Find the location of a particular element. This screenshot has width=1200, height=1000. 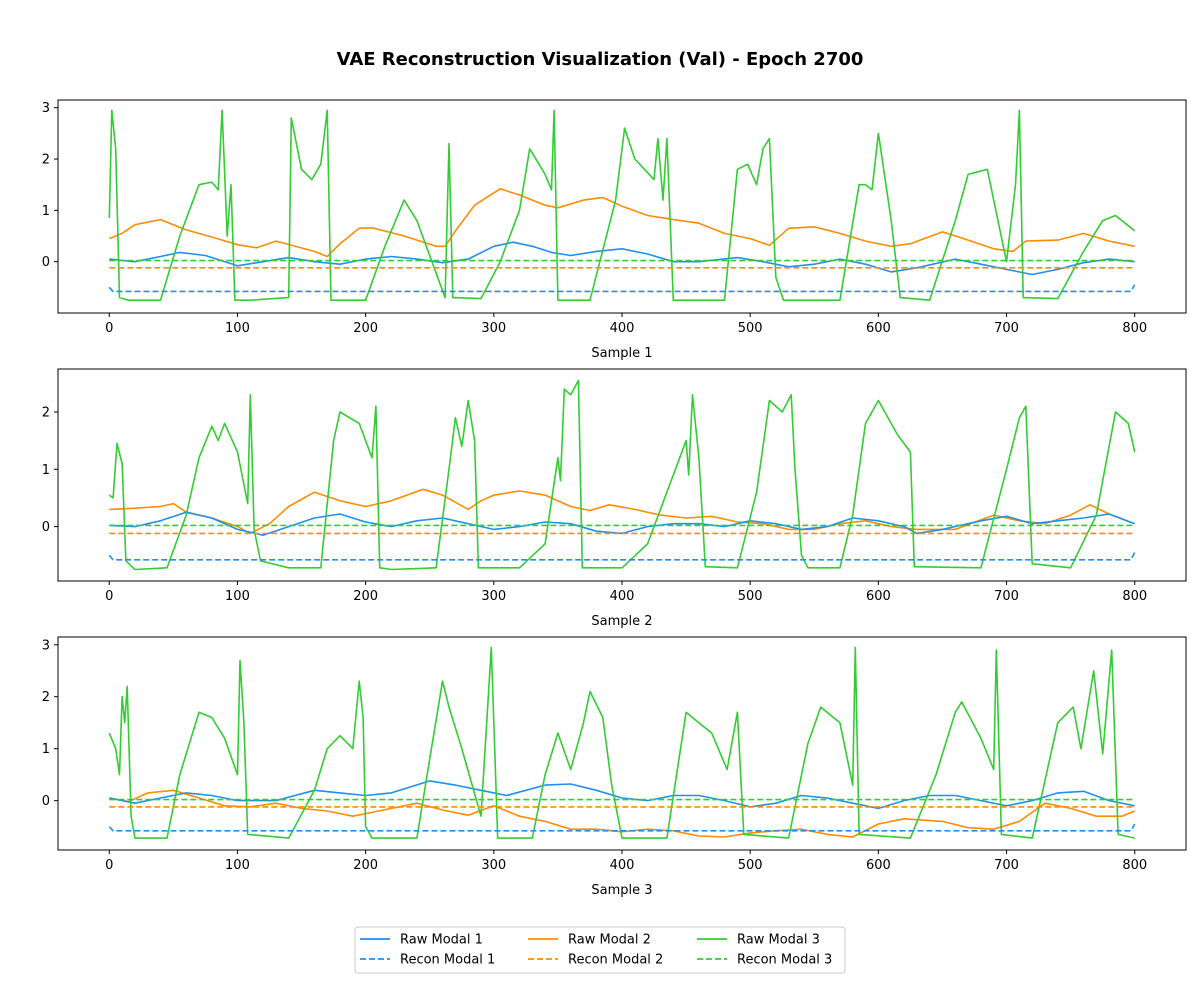

panel-1-recon1-line is located at coordinates (622, 288).